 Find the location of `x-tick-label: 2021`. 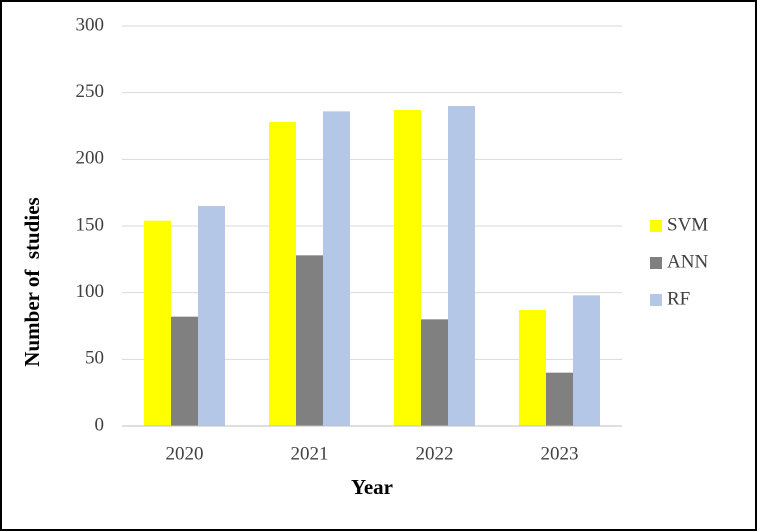

x-tick-label: 2021 is located at coordinates (310, 453).